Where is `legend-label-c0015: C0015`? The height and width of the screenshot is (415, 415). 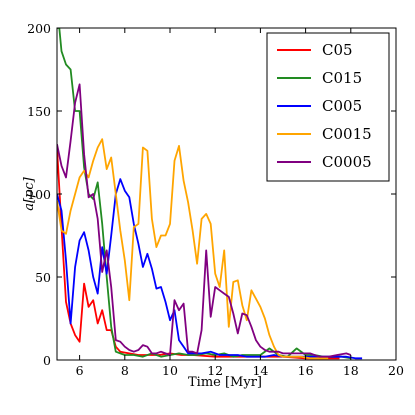
legend-label-c0015: C0015 is located at coordinates (347, 134).